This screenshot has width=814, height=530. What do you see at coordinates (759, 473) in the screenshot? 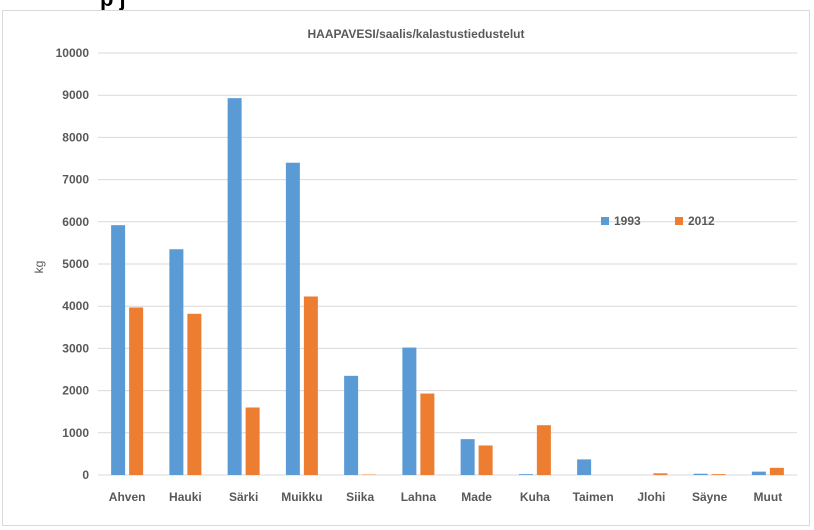
I see `bar-1993-Muut` at bounding box center [759, 473].